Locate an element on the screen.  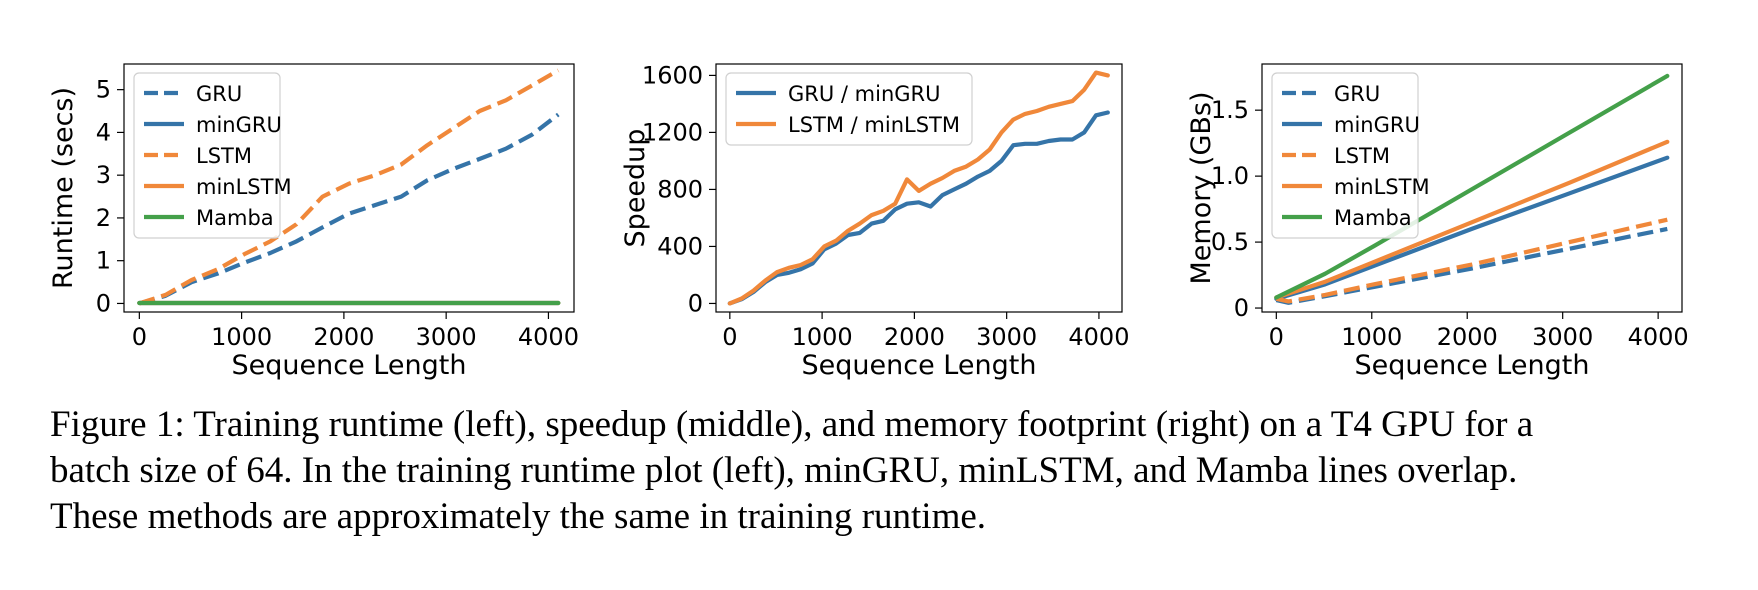
y-axis-label: Speedup is located at coordinates (635, 188).